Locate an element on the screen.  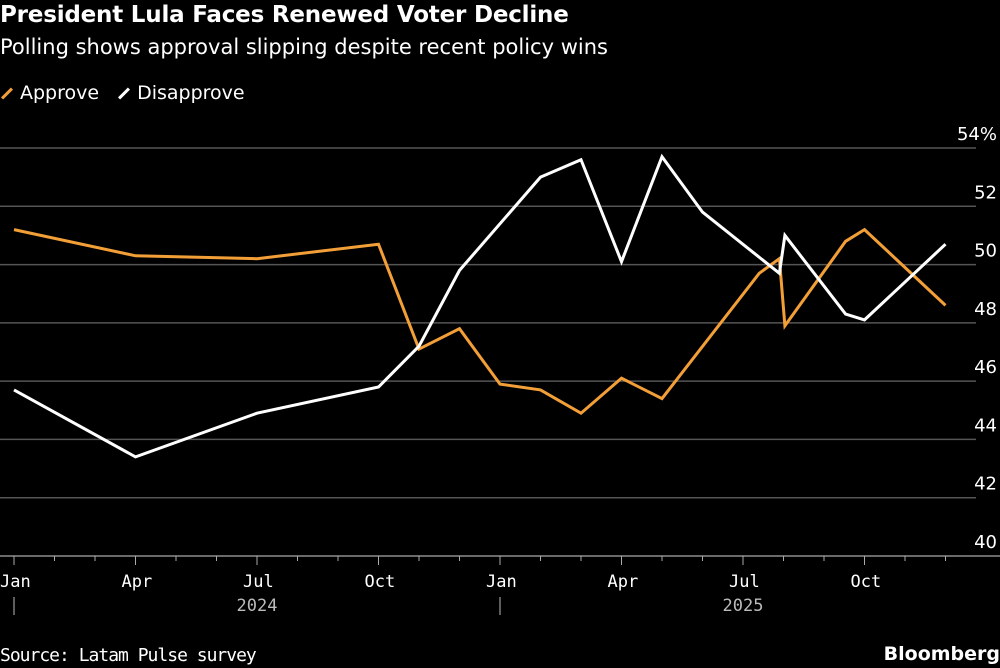
legend-item-disapprove: Disapprove is located at coordinates (181, 93).